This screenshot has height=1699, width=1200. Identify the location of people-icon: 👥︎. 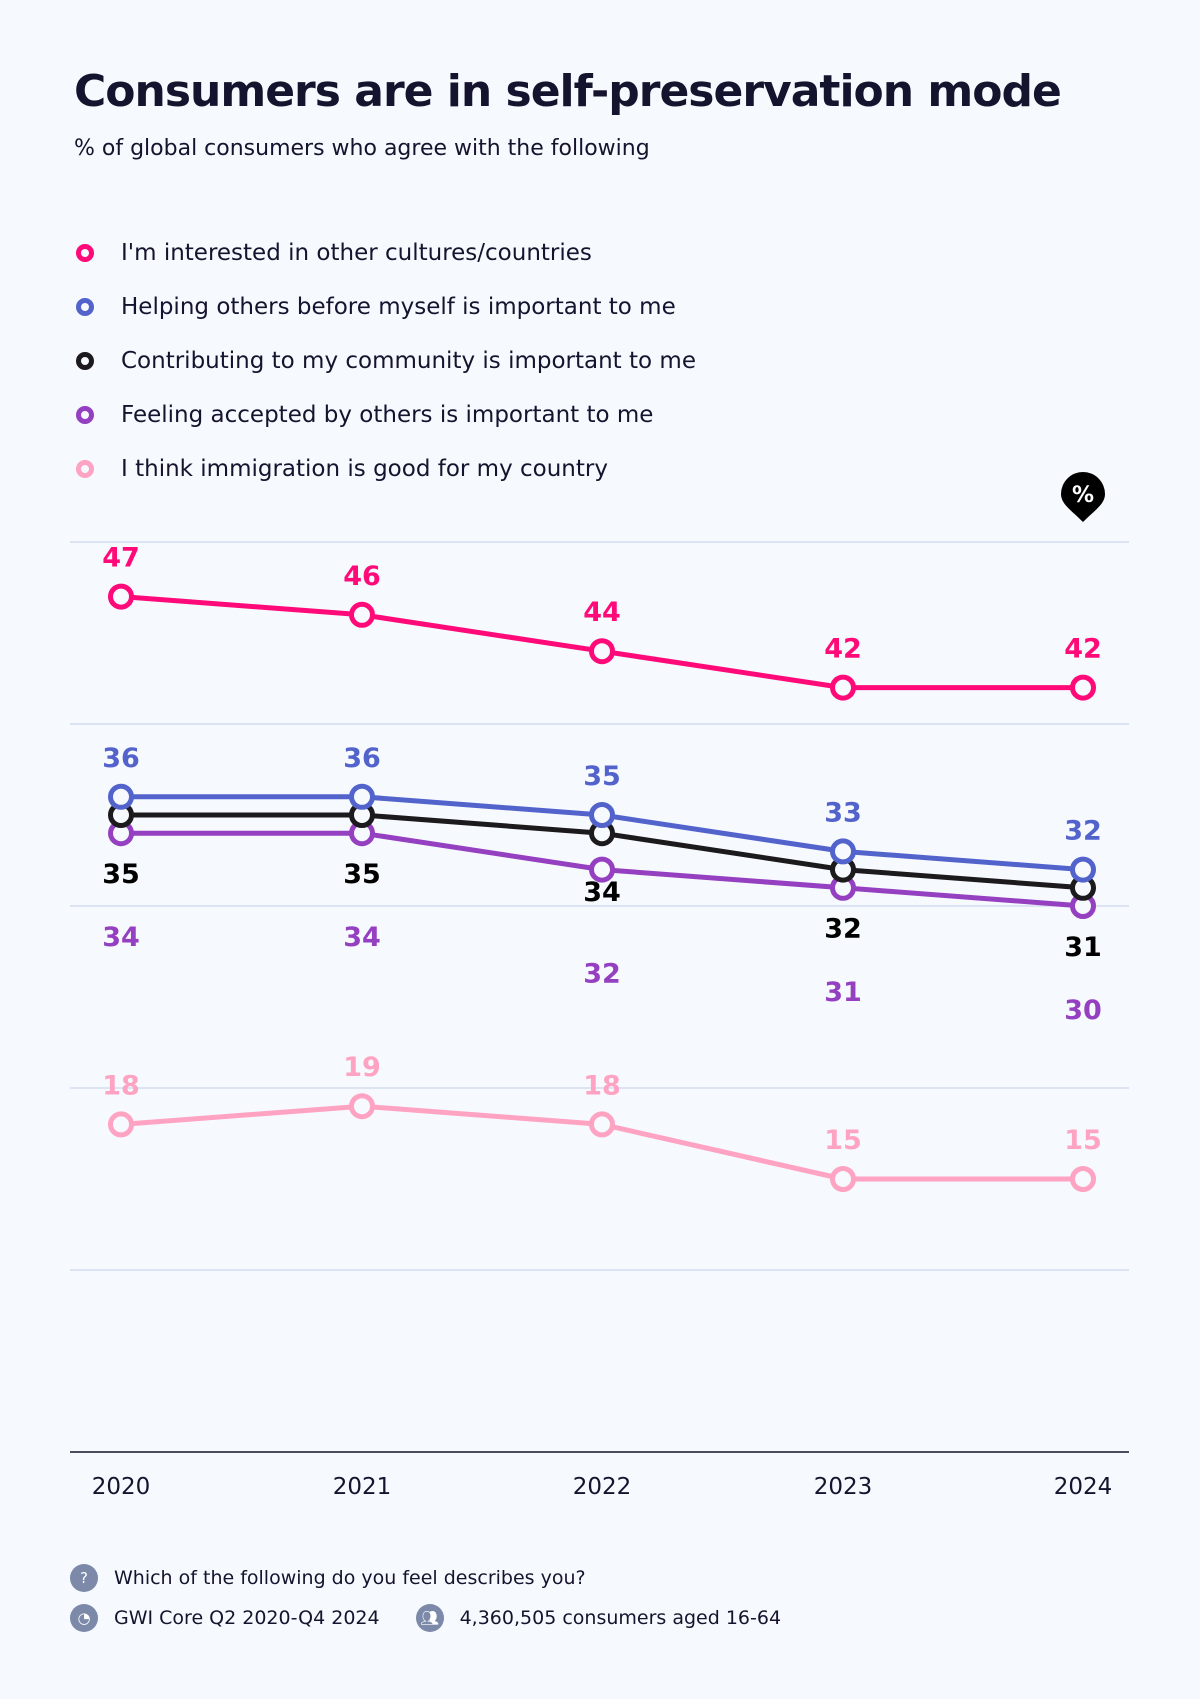
(429, 1618).